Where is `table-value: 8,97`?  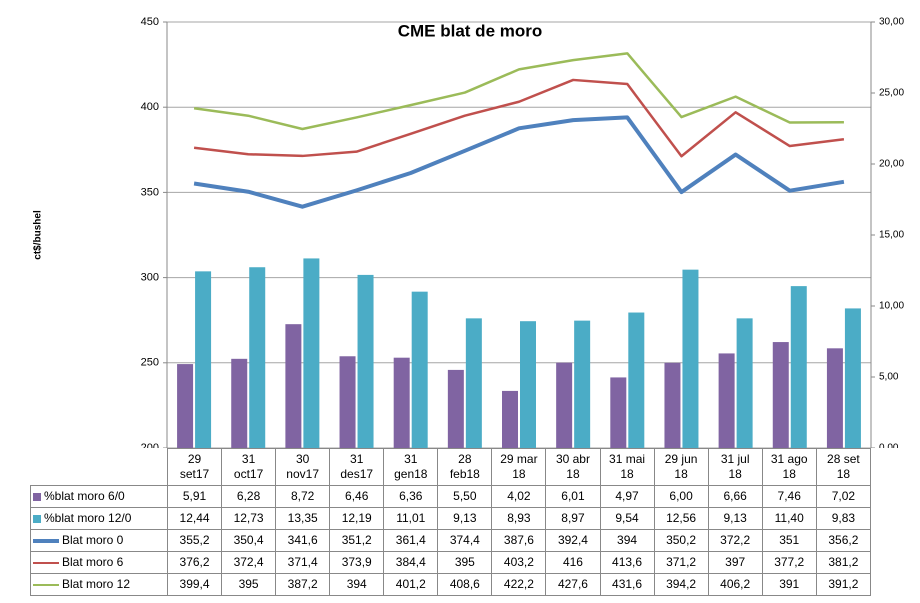 table-value: 8,97 is located at coordinates (573, 518).